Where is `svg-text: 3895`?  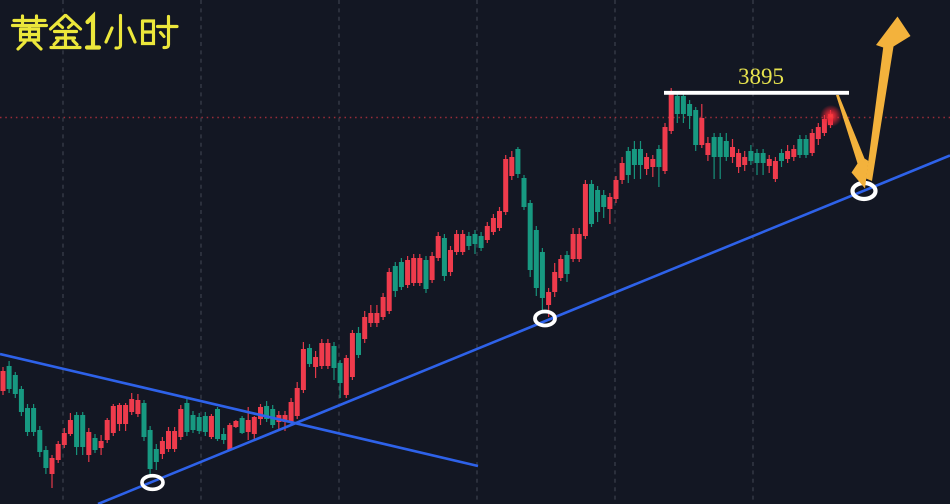
svg-text: 3895 is located at coordinates (761, 76).